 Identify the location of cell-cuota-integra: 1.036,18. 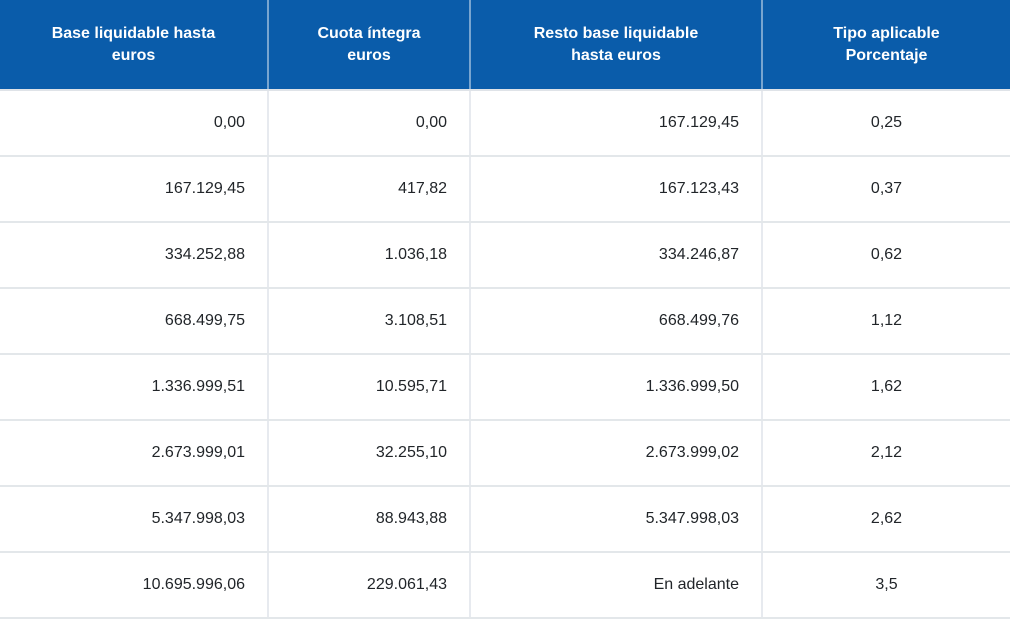
(369, 255).